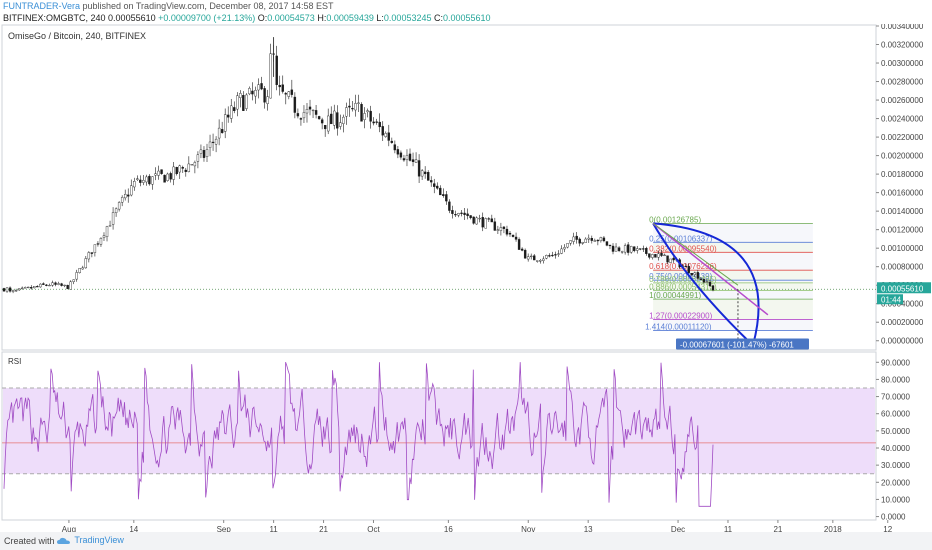 The height and width of the screenshot is (550, 932). Describe the element at coordinates (528, 528) in the screenshot. I see `x-tick-label: Nov` at that location.